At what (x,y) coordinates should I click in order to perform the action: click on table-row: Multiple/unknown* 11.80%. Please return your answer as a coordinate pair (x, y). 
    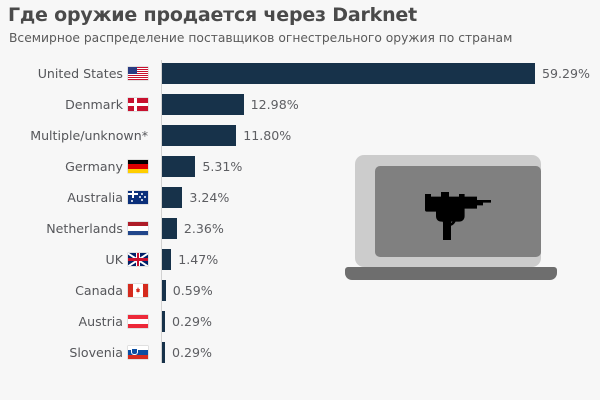
    Looking at the image, I should click on (300, 135).